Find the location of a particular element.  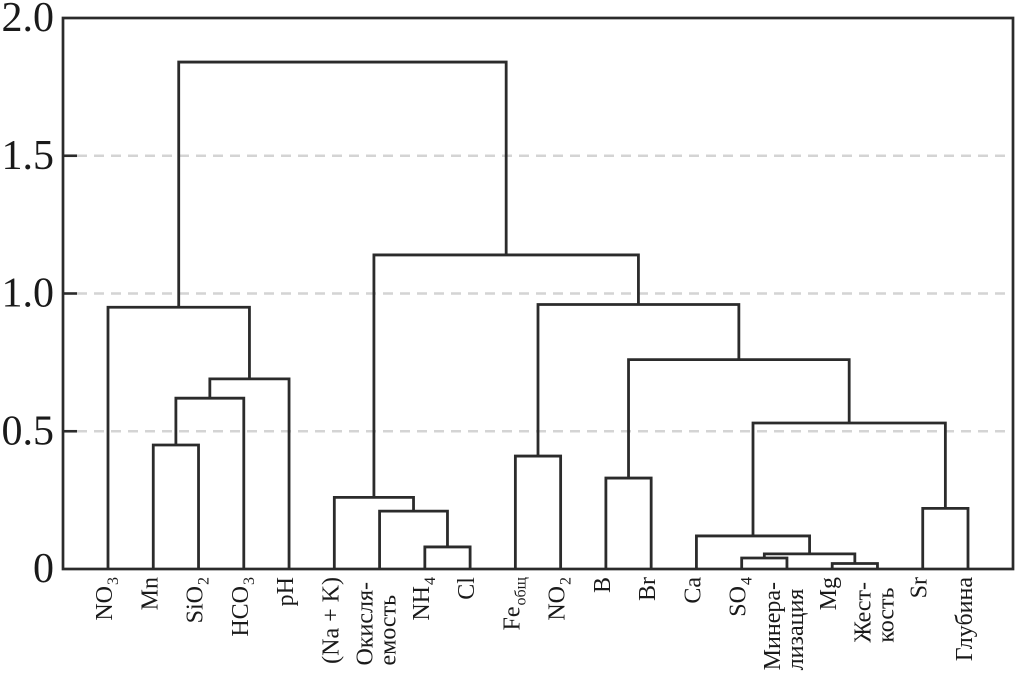

leaf-label-Depth: Глубина is located at coordinates (965, 619).